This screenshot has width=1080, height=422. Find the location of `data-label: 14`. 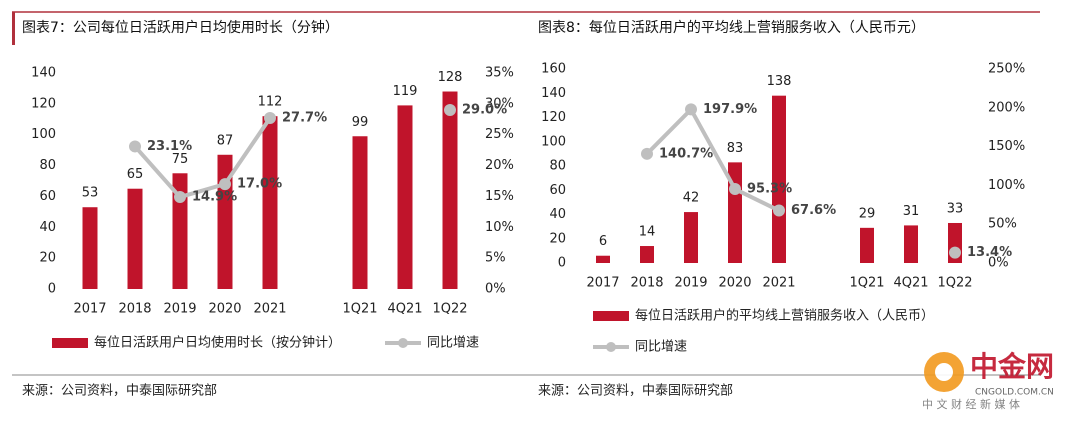

data-label: 14 is located at coordinates (647, 232).